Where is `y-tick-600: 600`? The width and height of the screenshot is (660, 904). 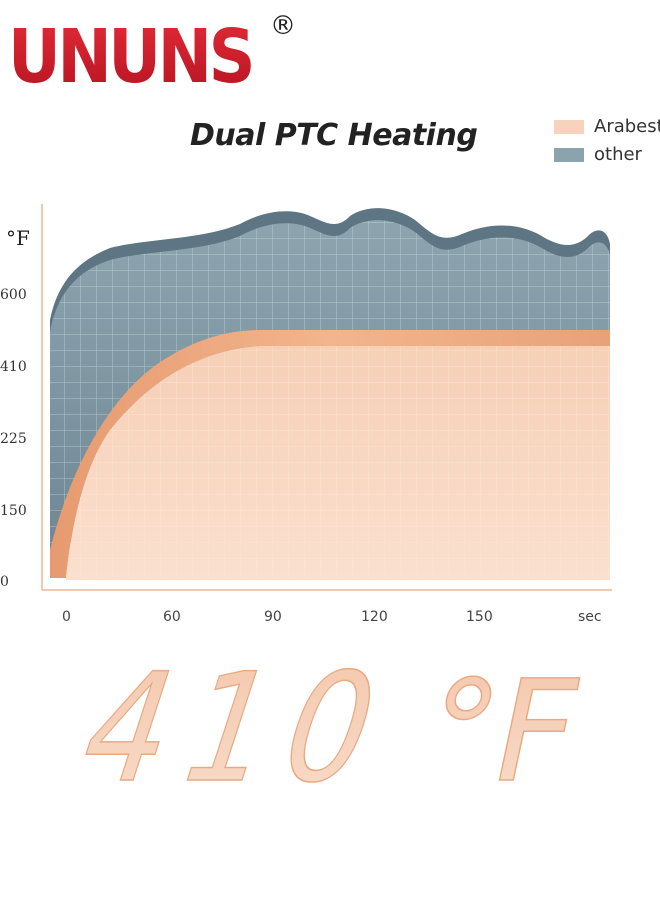
y-tick-600: 600 is located at coordinates (13, 295).